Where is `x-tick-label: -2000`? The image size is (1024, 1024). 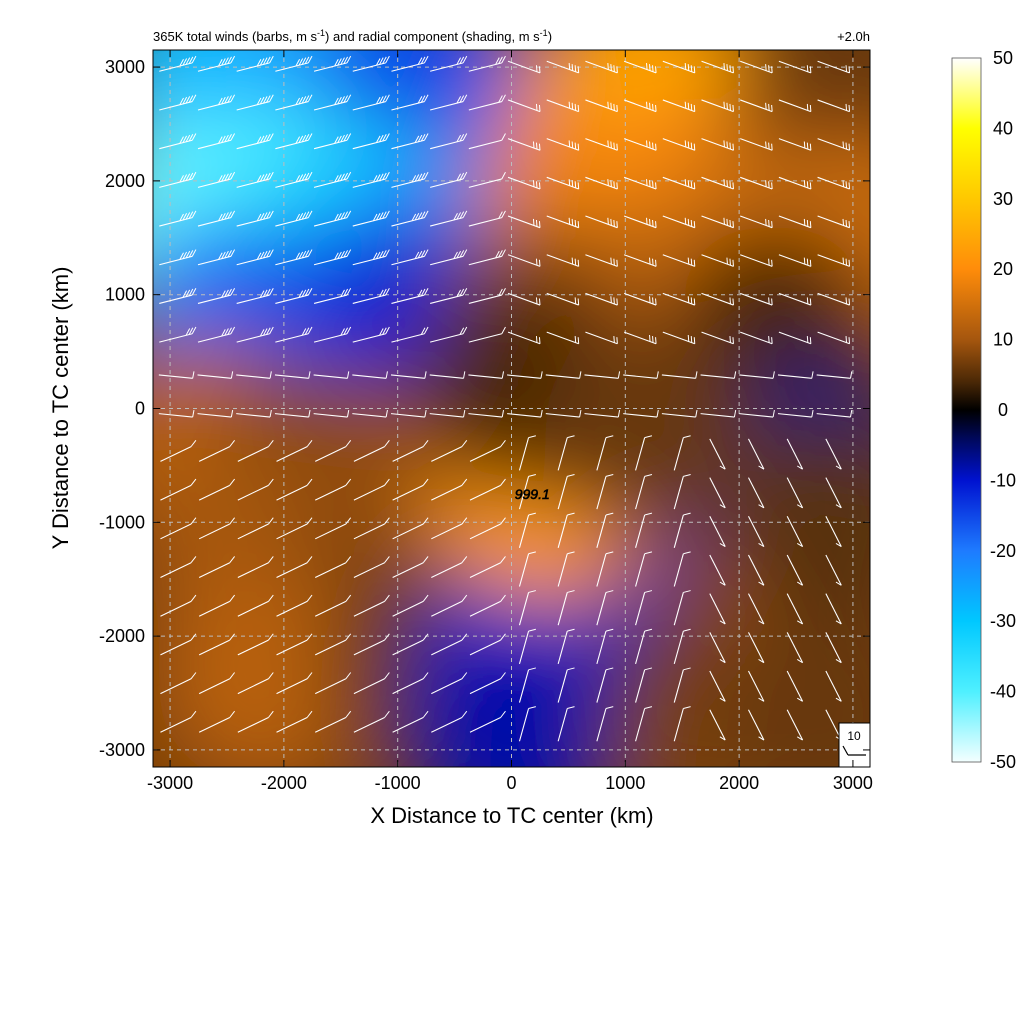
x-tick-label: -2000 is located at coordinates (284, 783).